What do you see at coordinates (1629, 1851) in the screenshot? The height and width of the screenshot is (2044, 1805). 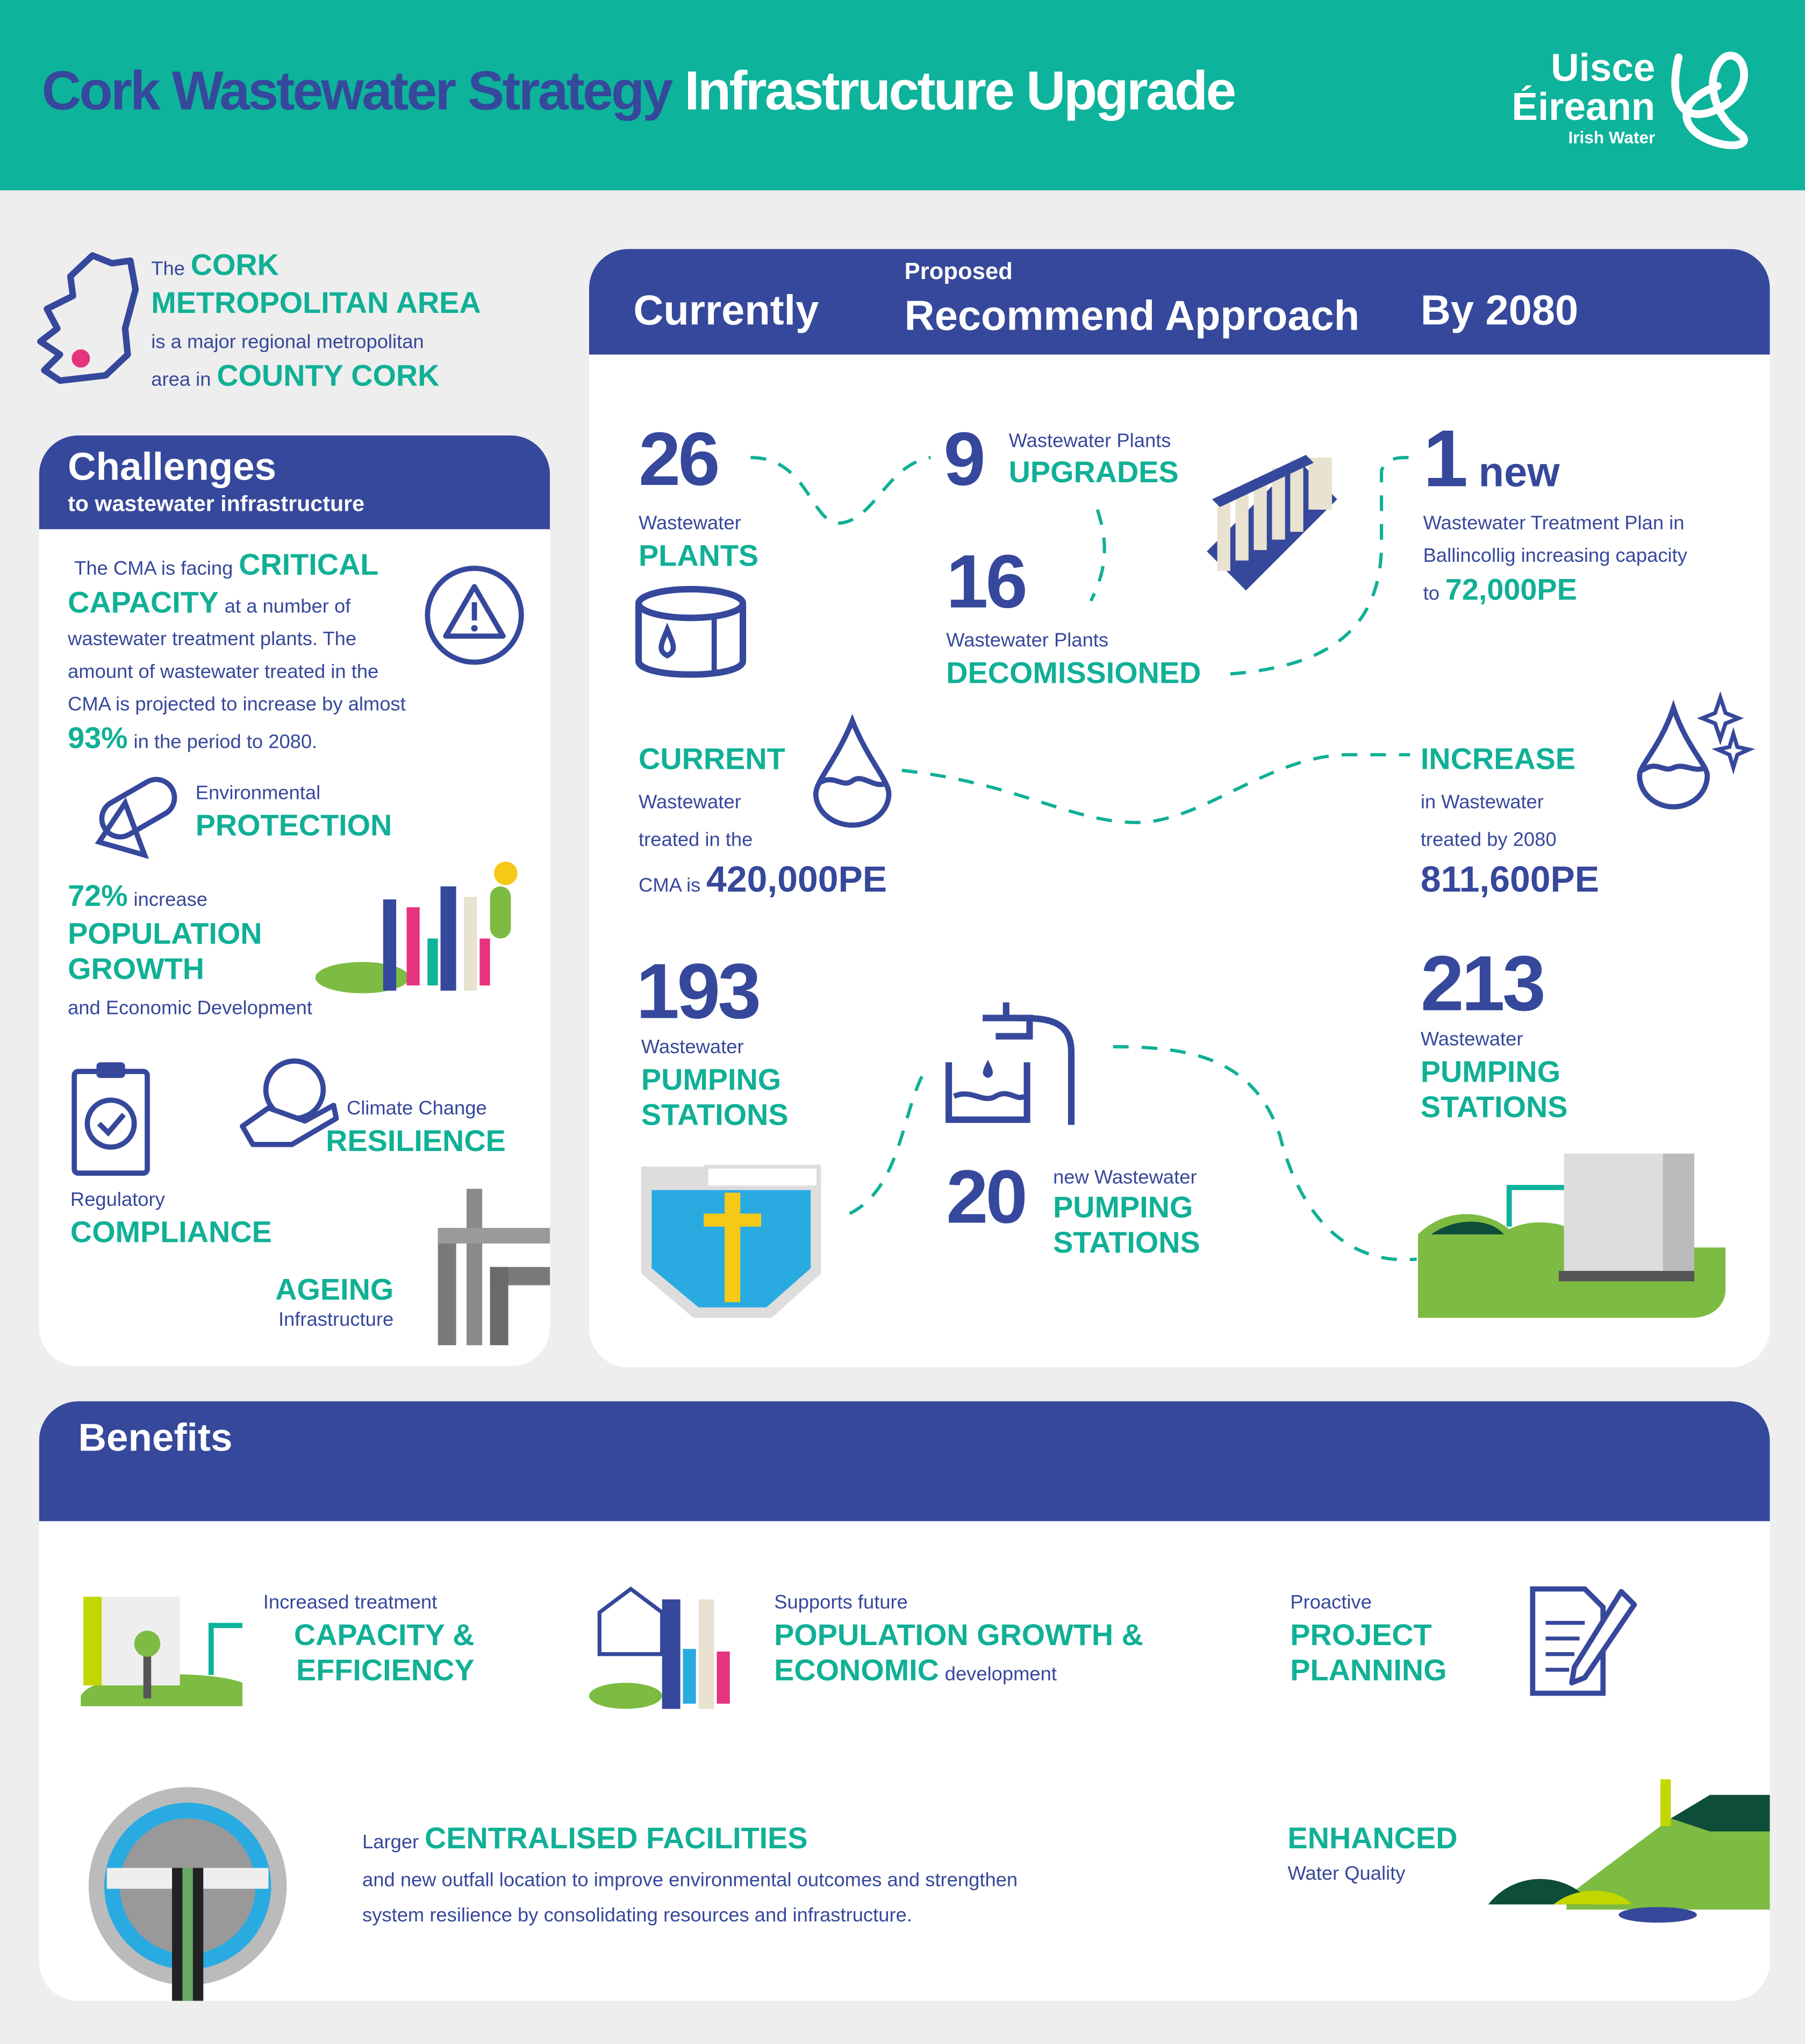 I see `landscape-water-quality-icon` at bounding box center [1629, 1851].